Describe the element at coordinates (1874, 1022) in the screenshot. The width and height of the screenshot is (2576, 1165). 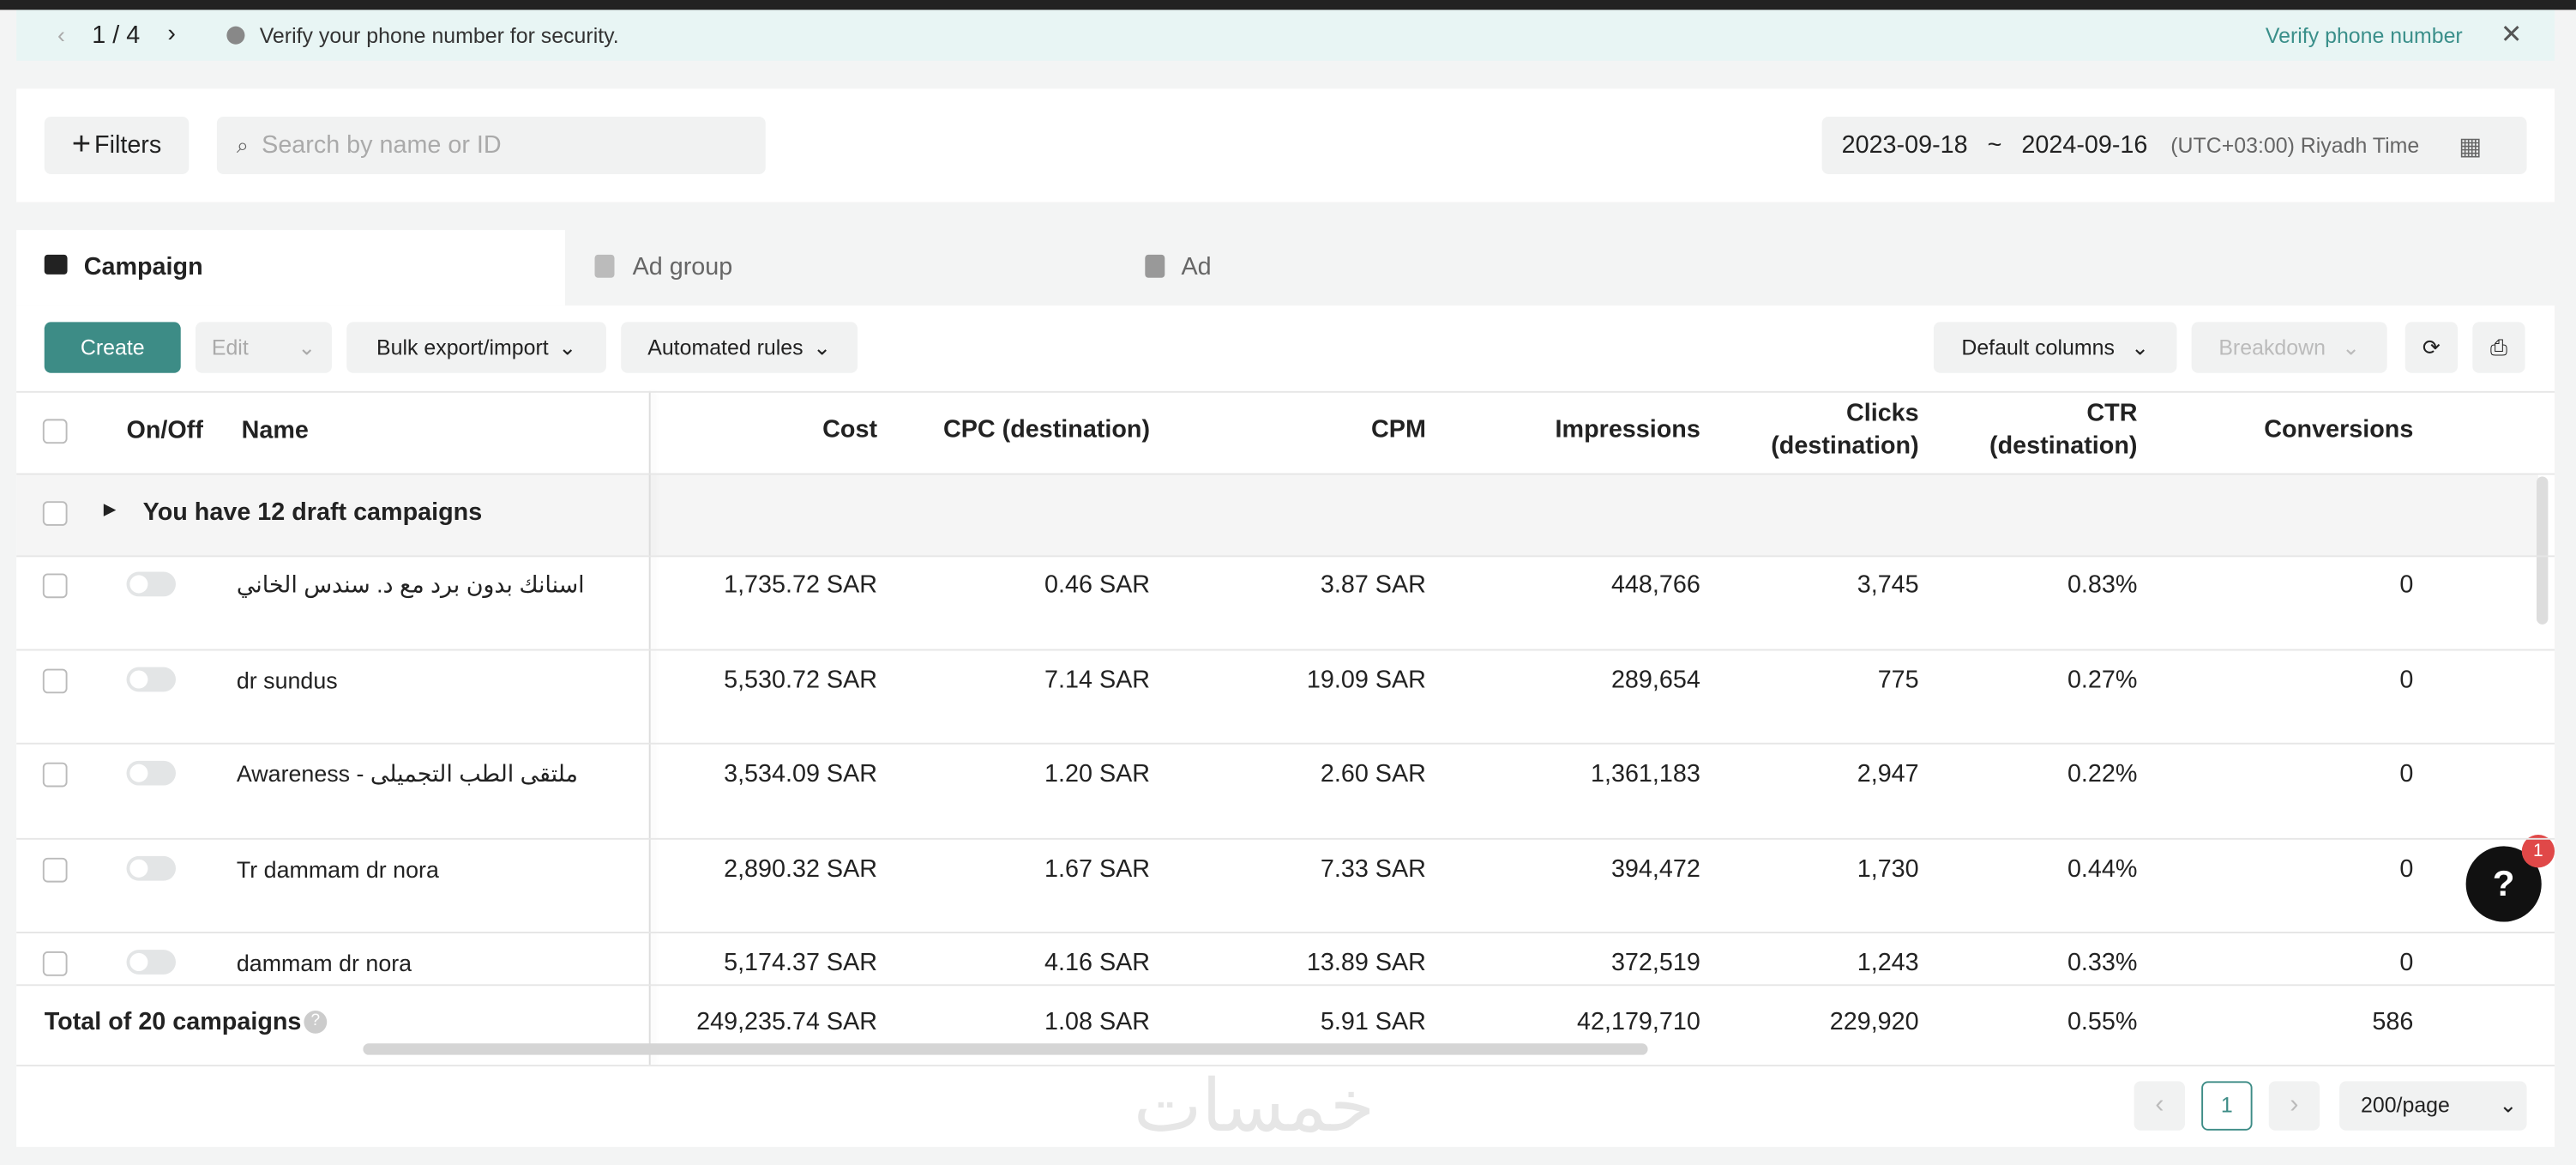
I see `total-cell: 229,920` at that location.